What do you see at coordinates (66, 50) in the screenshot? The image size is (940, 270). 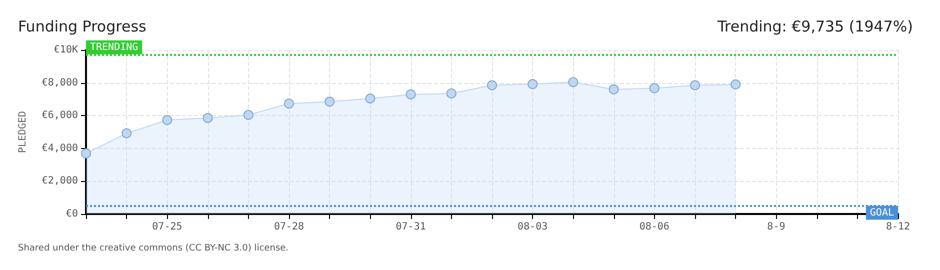 I see `y-tick-label: €10K` at bounding box center [66, 50].